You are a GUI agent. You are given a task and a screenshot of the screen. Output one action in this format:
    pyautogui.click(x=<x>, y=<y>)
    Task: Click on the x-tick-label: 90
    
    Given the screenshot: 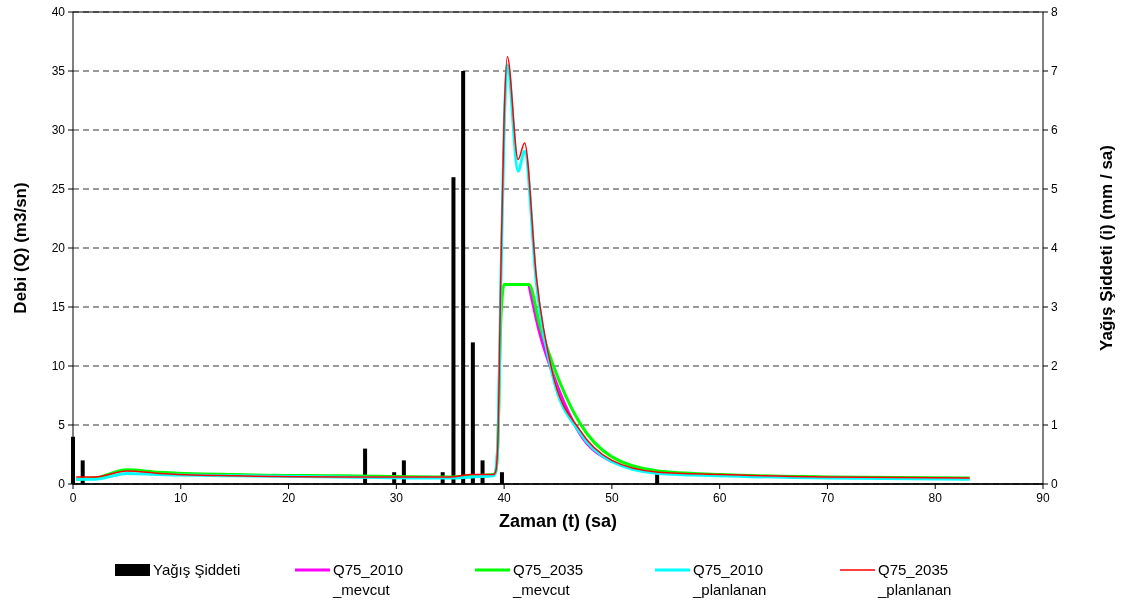 What is the action you would take?
    pyautogui.click(x=1043, y=498)
    